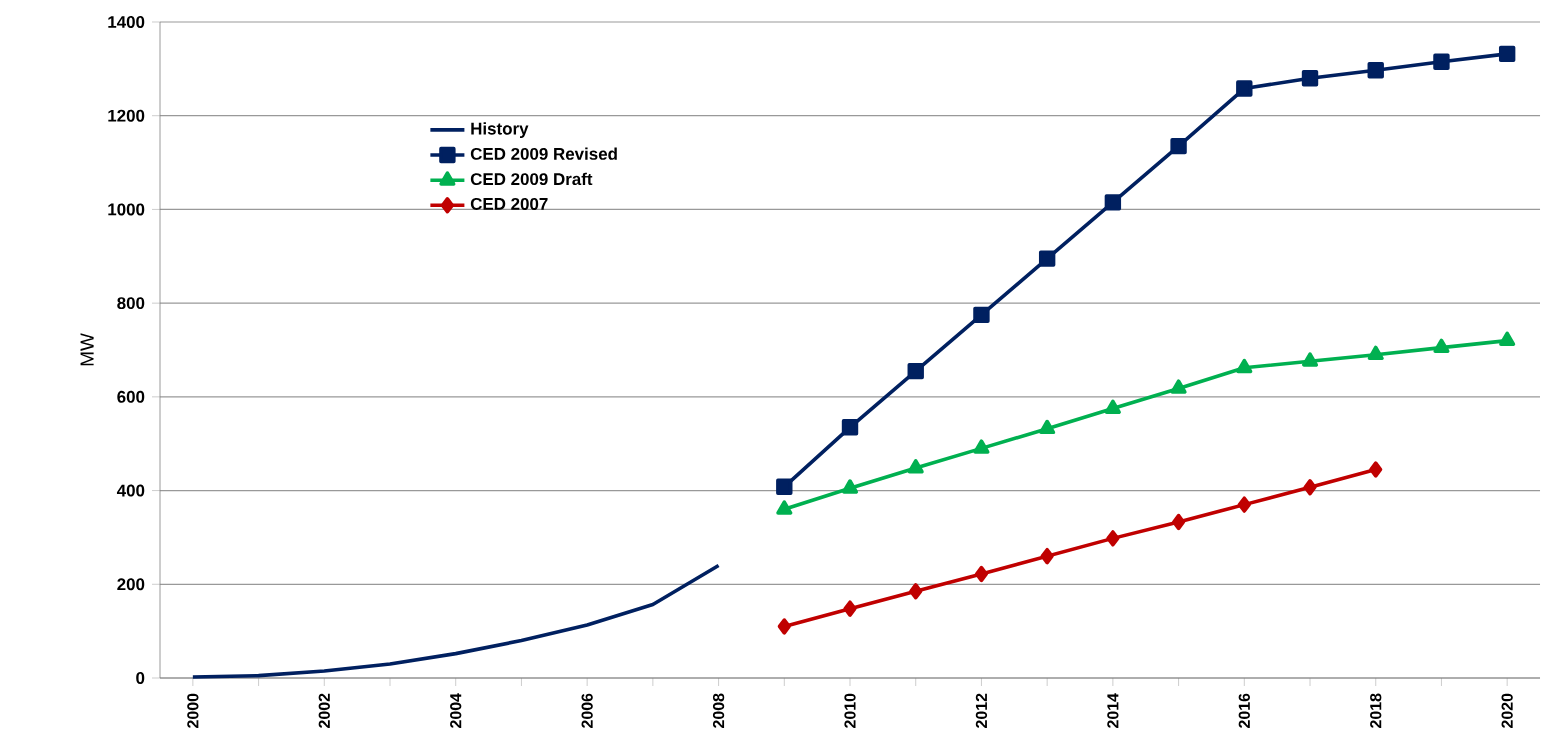  I want to click on line-series, so click(456, 621).